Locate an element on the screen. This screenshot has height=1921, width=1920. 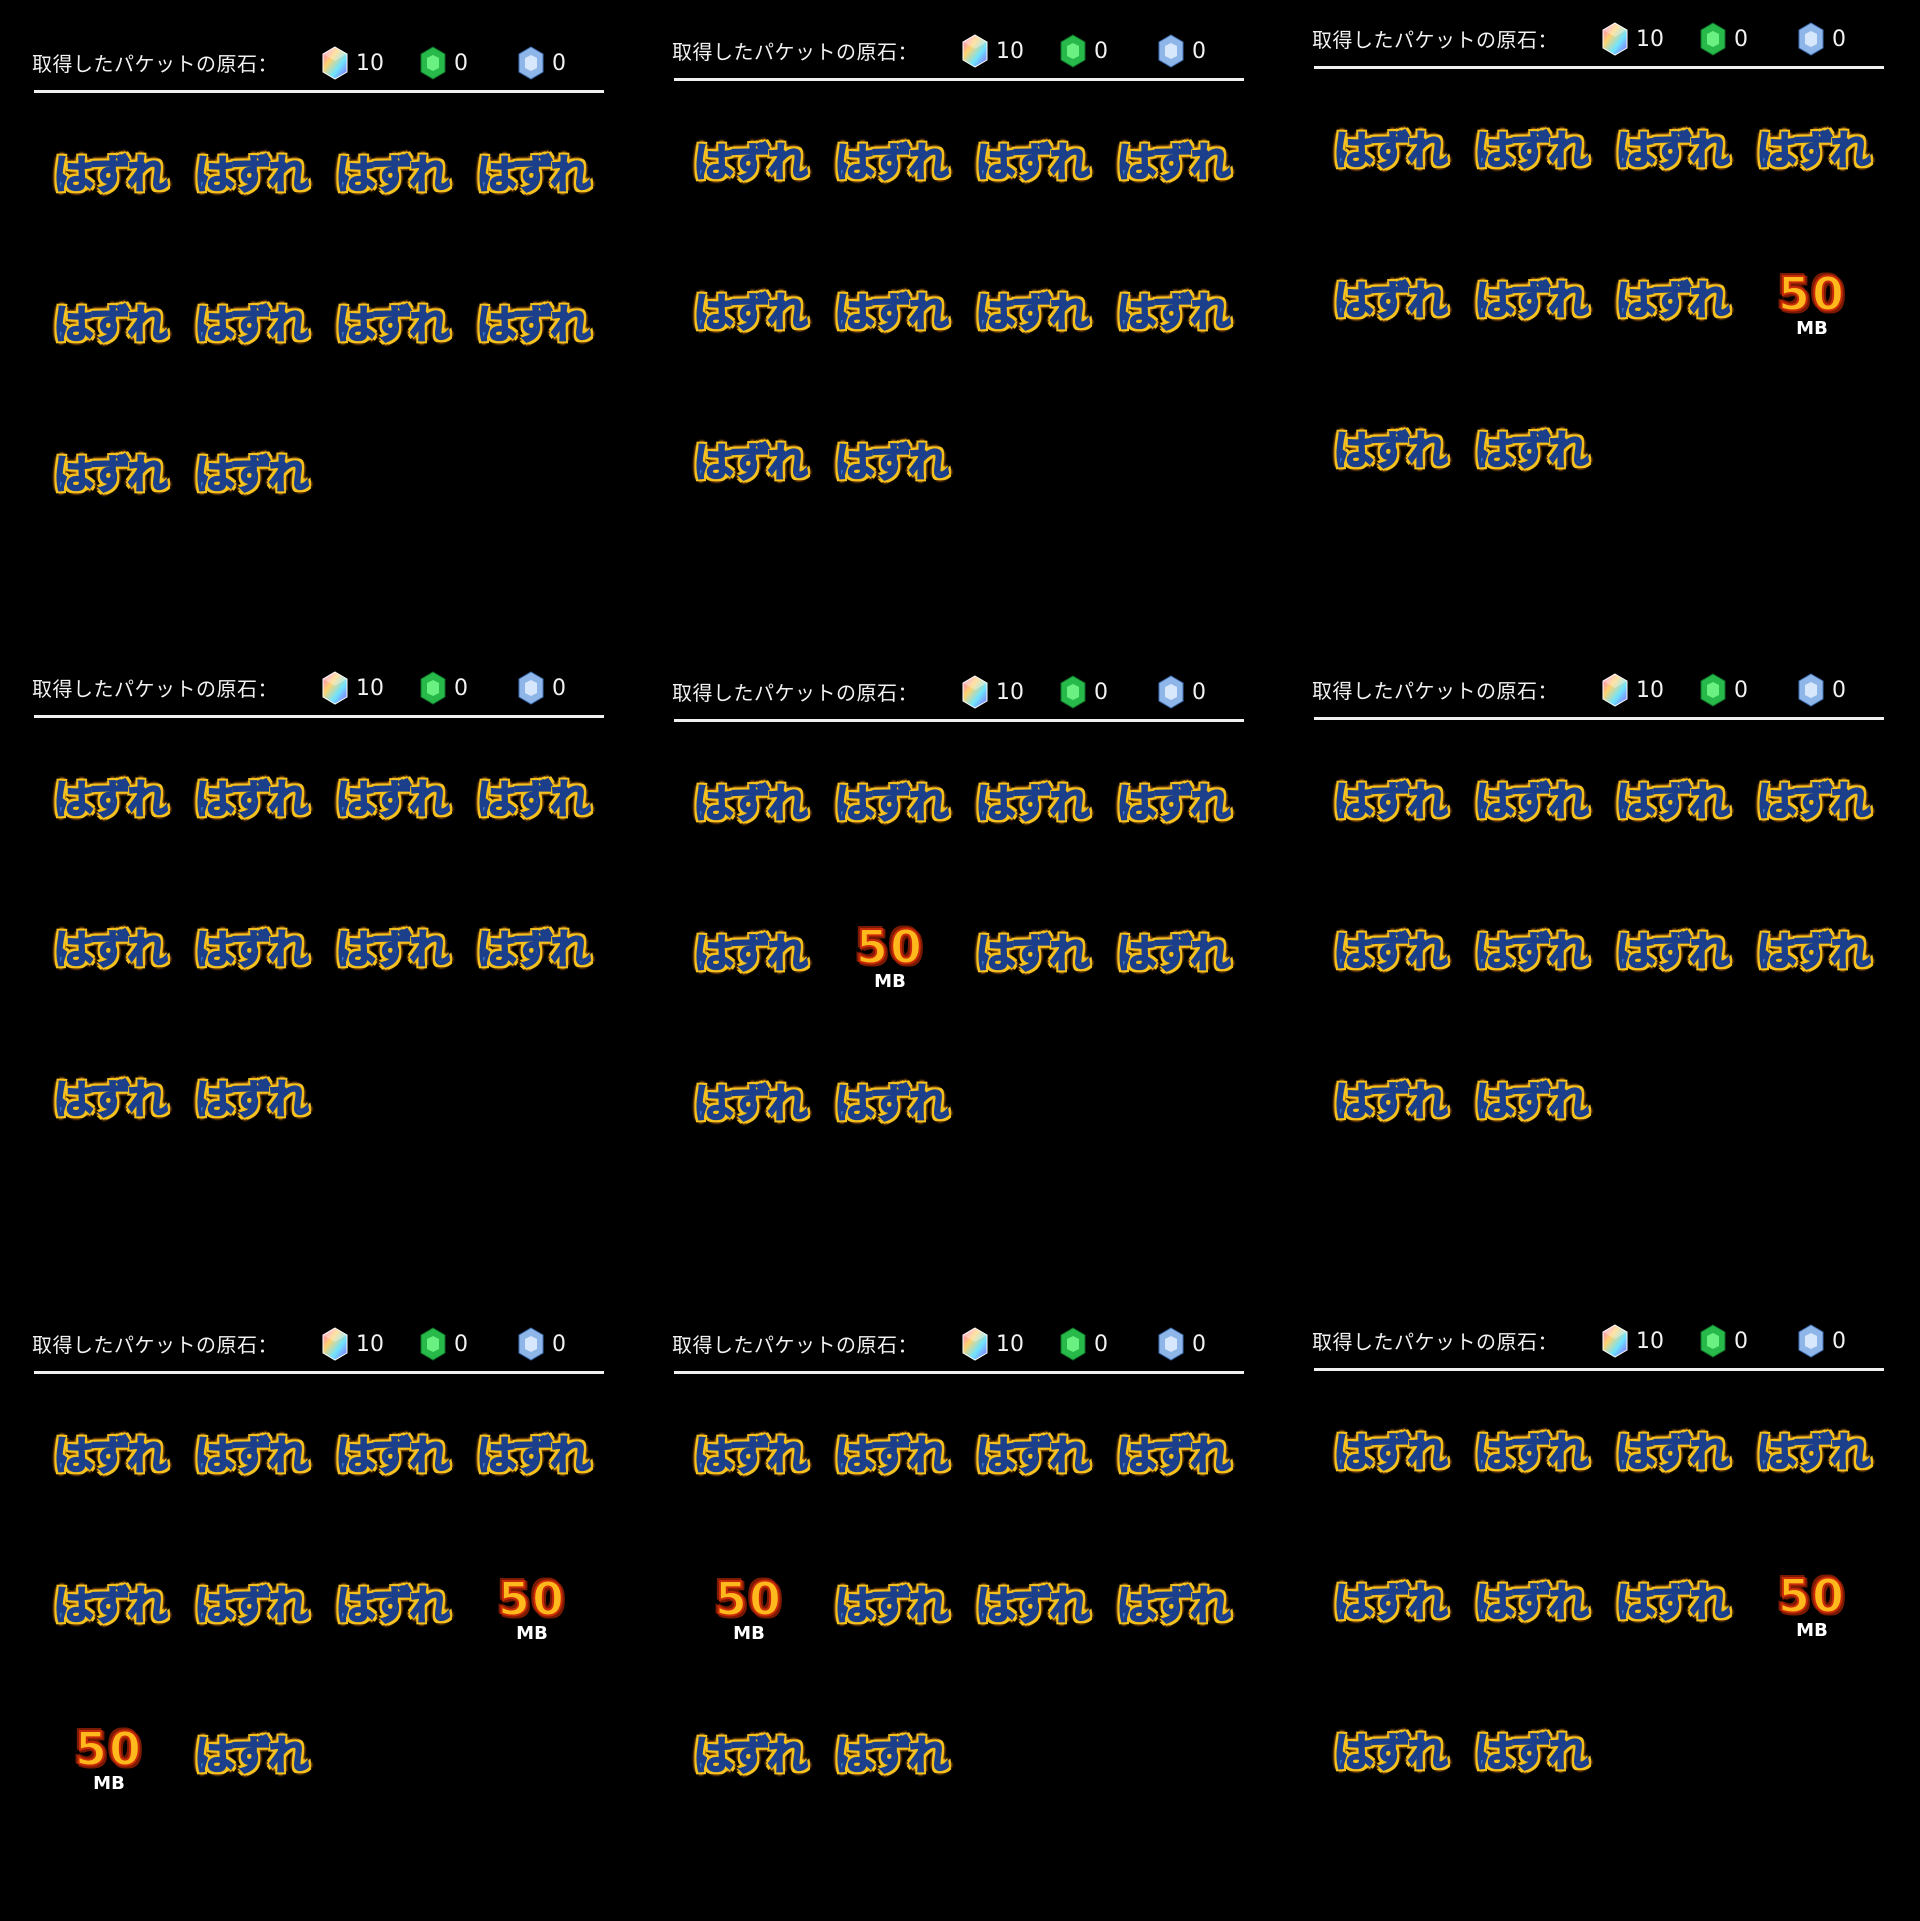
blue-gem-icon is located at coordinates (531, 1344).